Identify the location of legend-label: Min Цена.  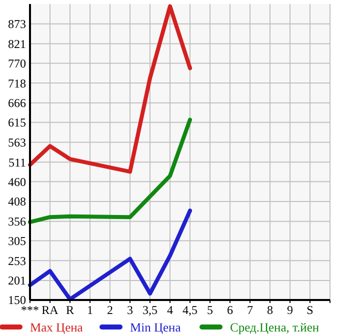
(156, 327).